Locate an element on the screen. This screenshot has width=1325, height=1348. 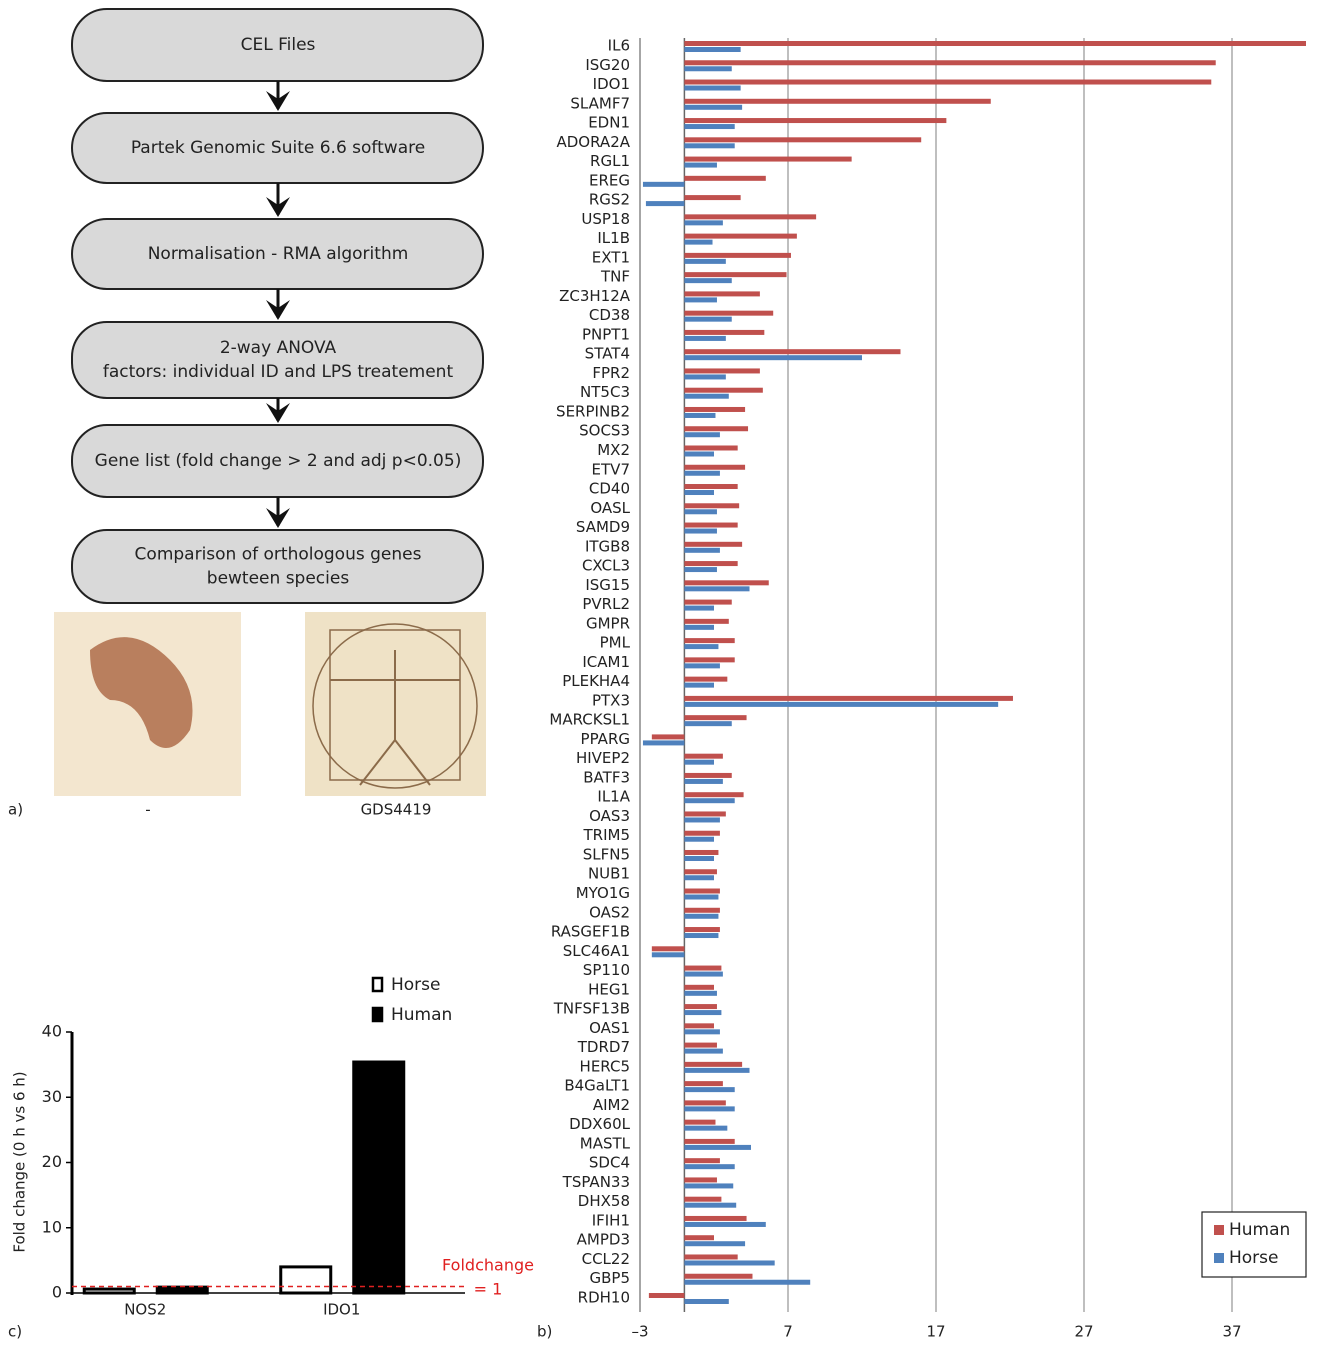
y-tick-label: TNFSF13B is located at coordinates (591, 1009).